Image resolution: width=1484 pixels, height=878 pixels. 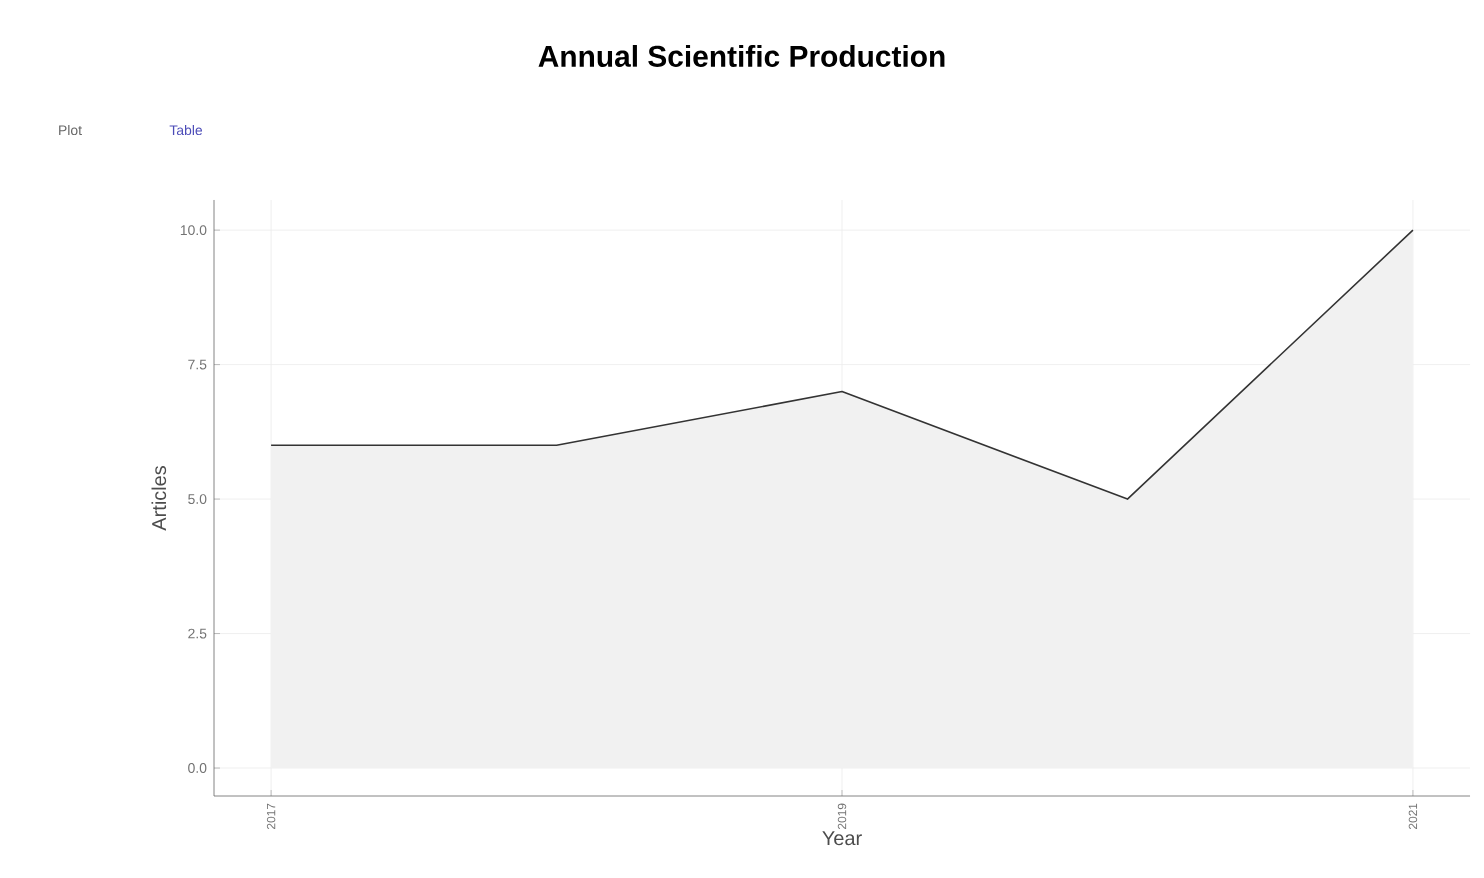 What do you see at coordinates (159, 498) in the screenshot?
I see `y-axis-title: Articles` at bounding box center [159, 498].